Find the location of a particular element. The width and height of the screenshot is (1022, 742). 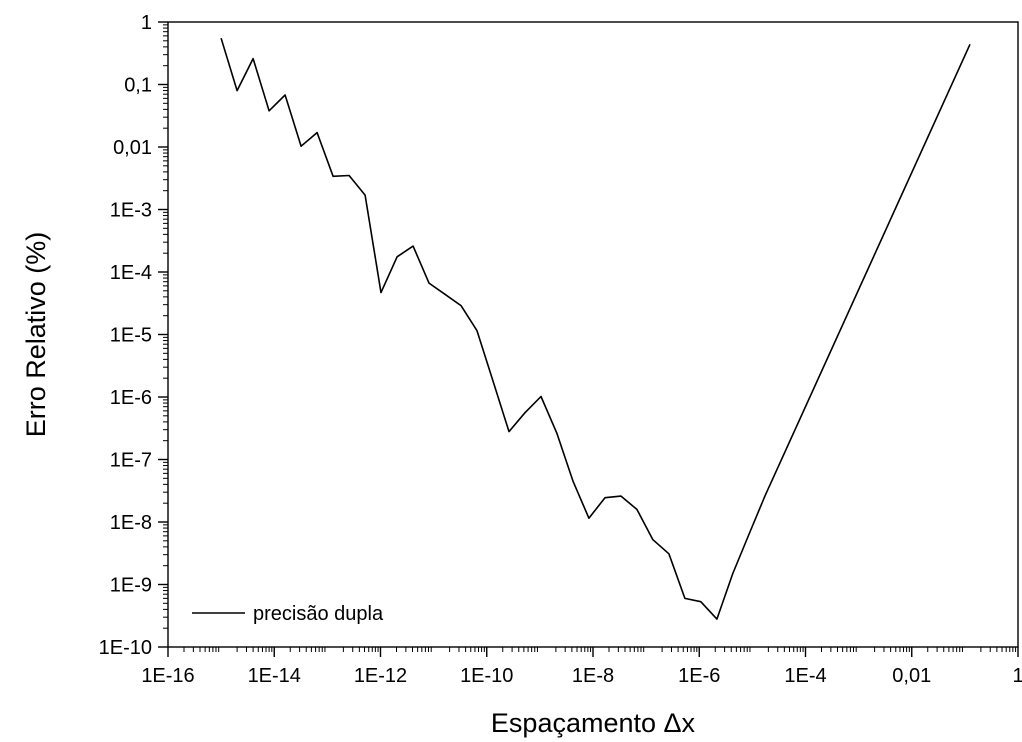

y-tick-label: 0,1 is located at coordinates (138, 86).